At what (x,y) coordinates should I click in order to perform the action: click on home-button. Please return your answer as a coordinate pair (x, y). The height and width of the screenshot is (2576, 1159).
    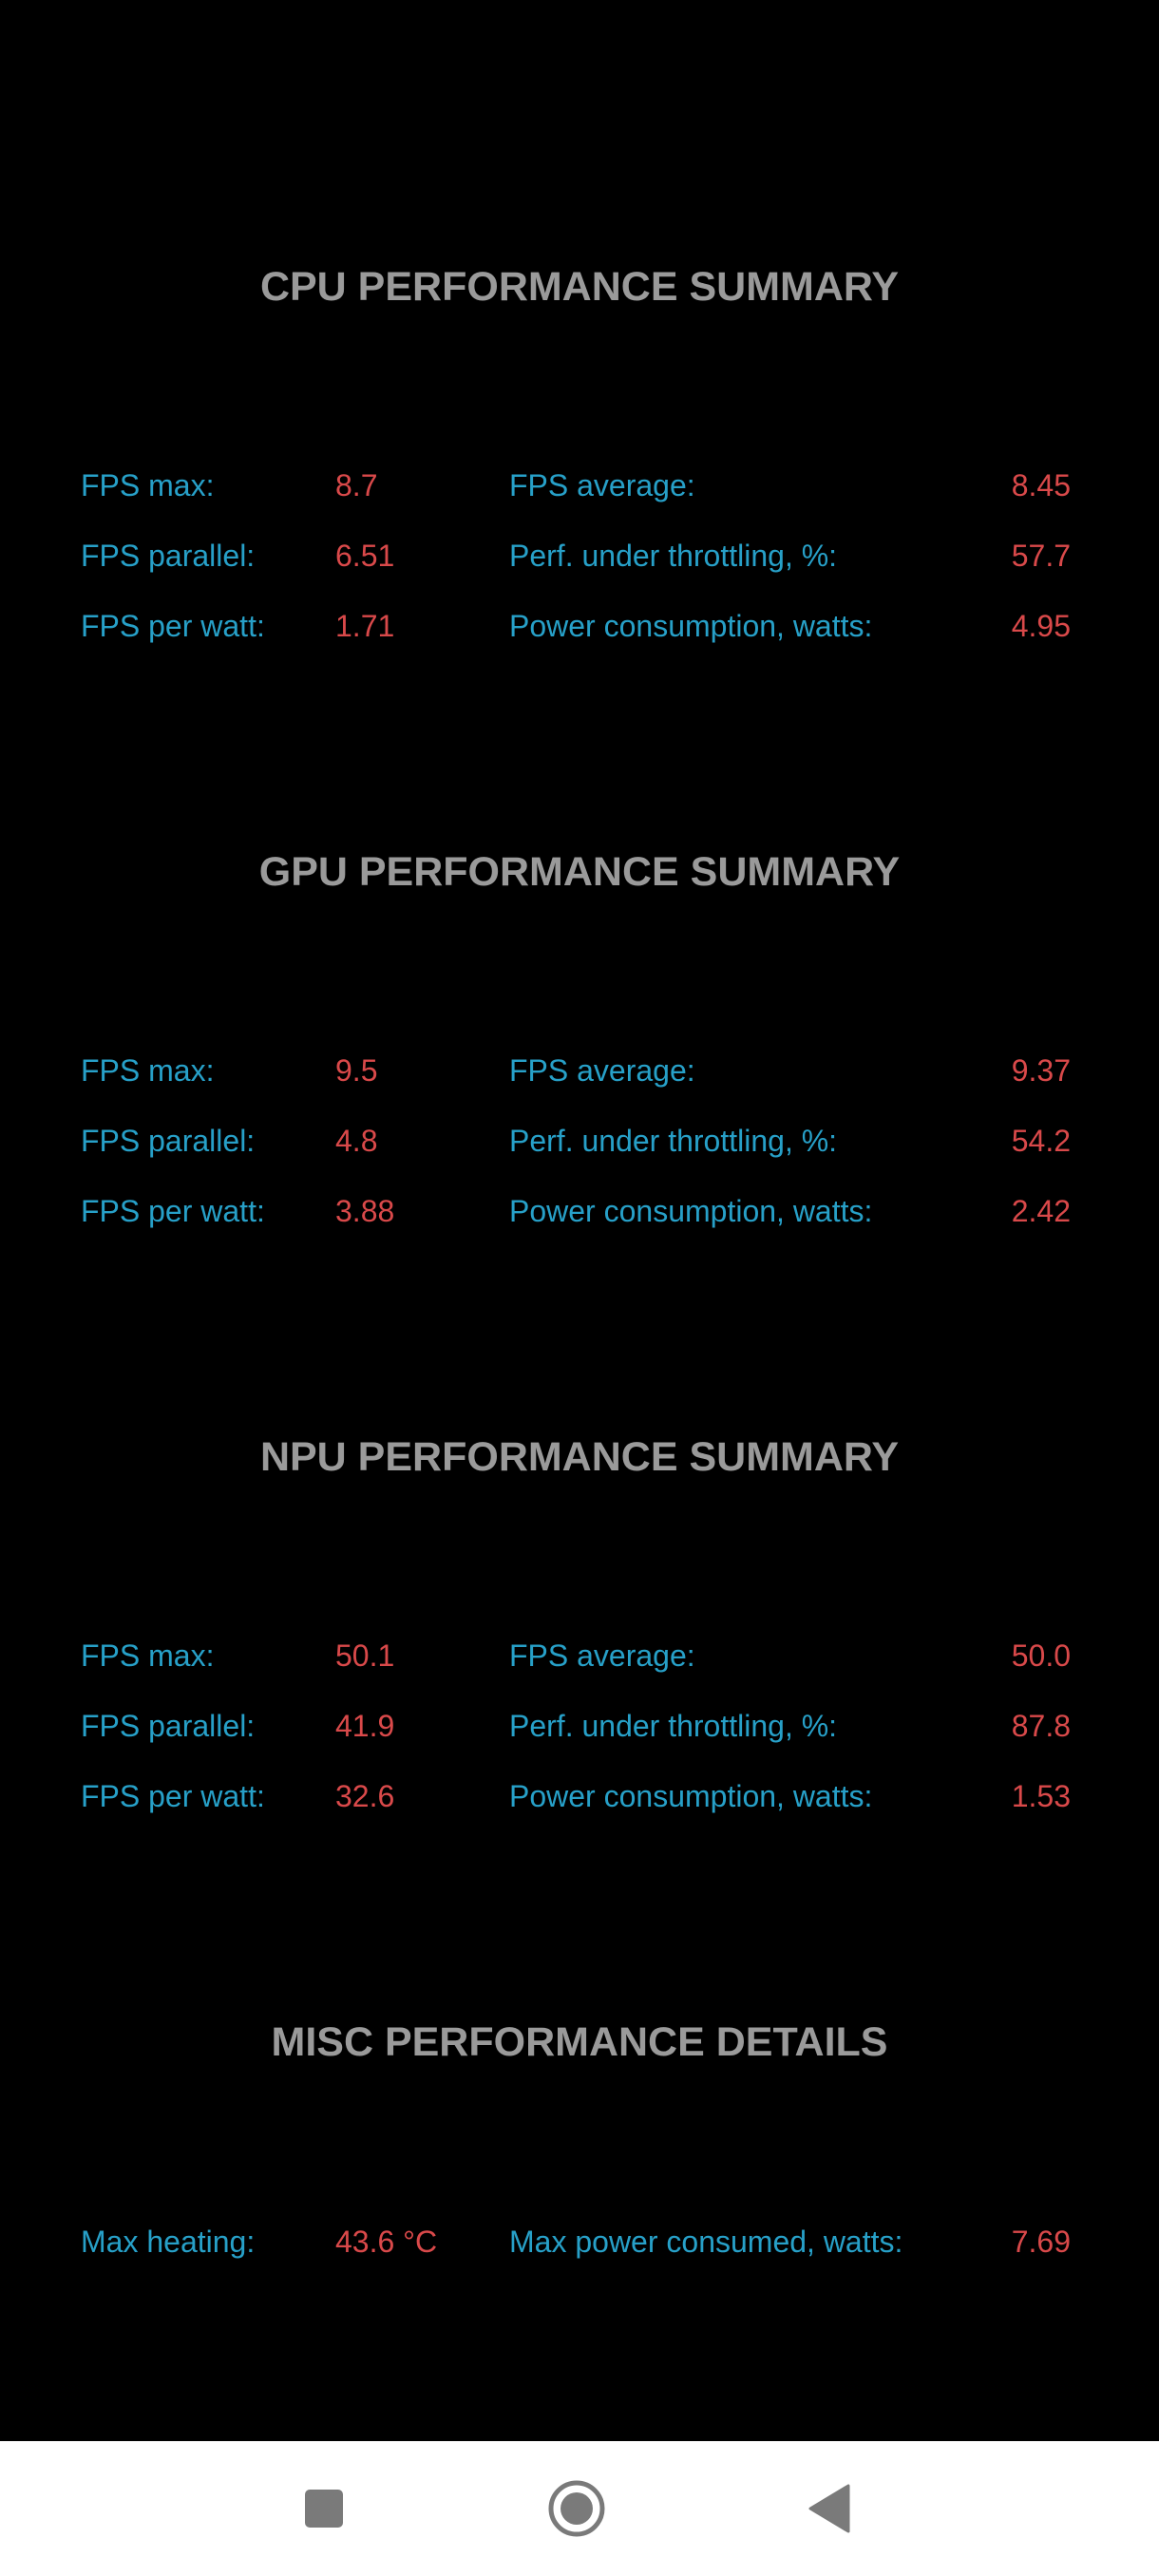
    Looking at the image, I should click on (577, 2508).